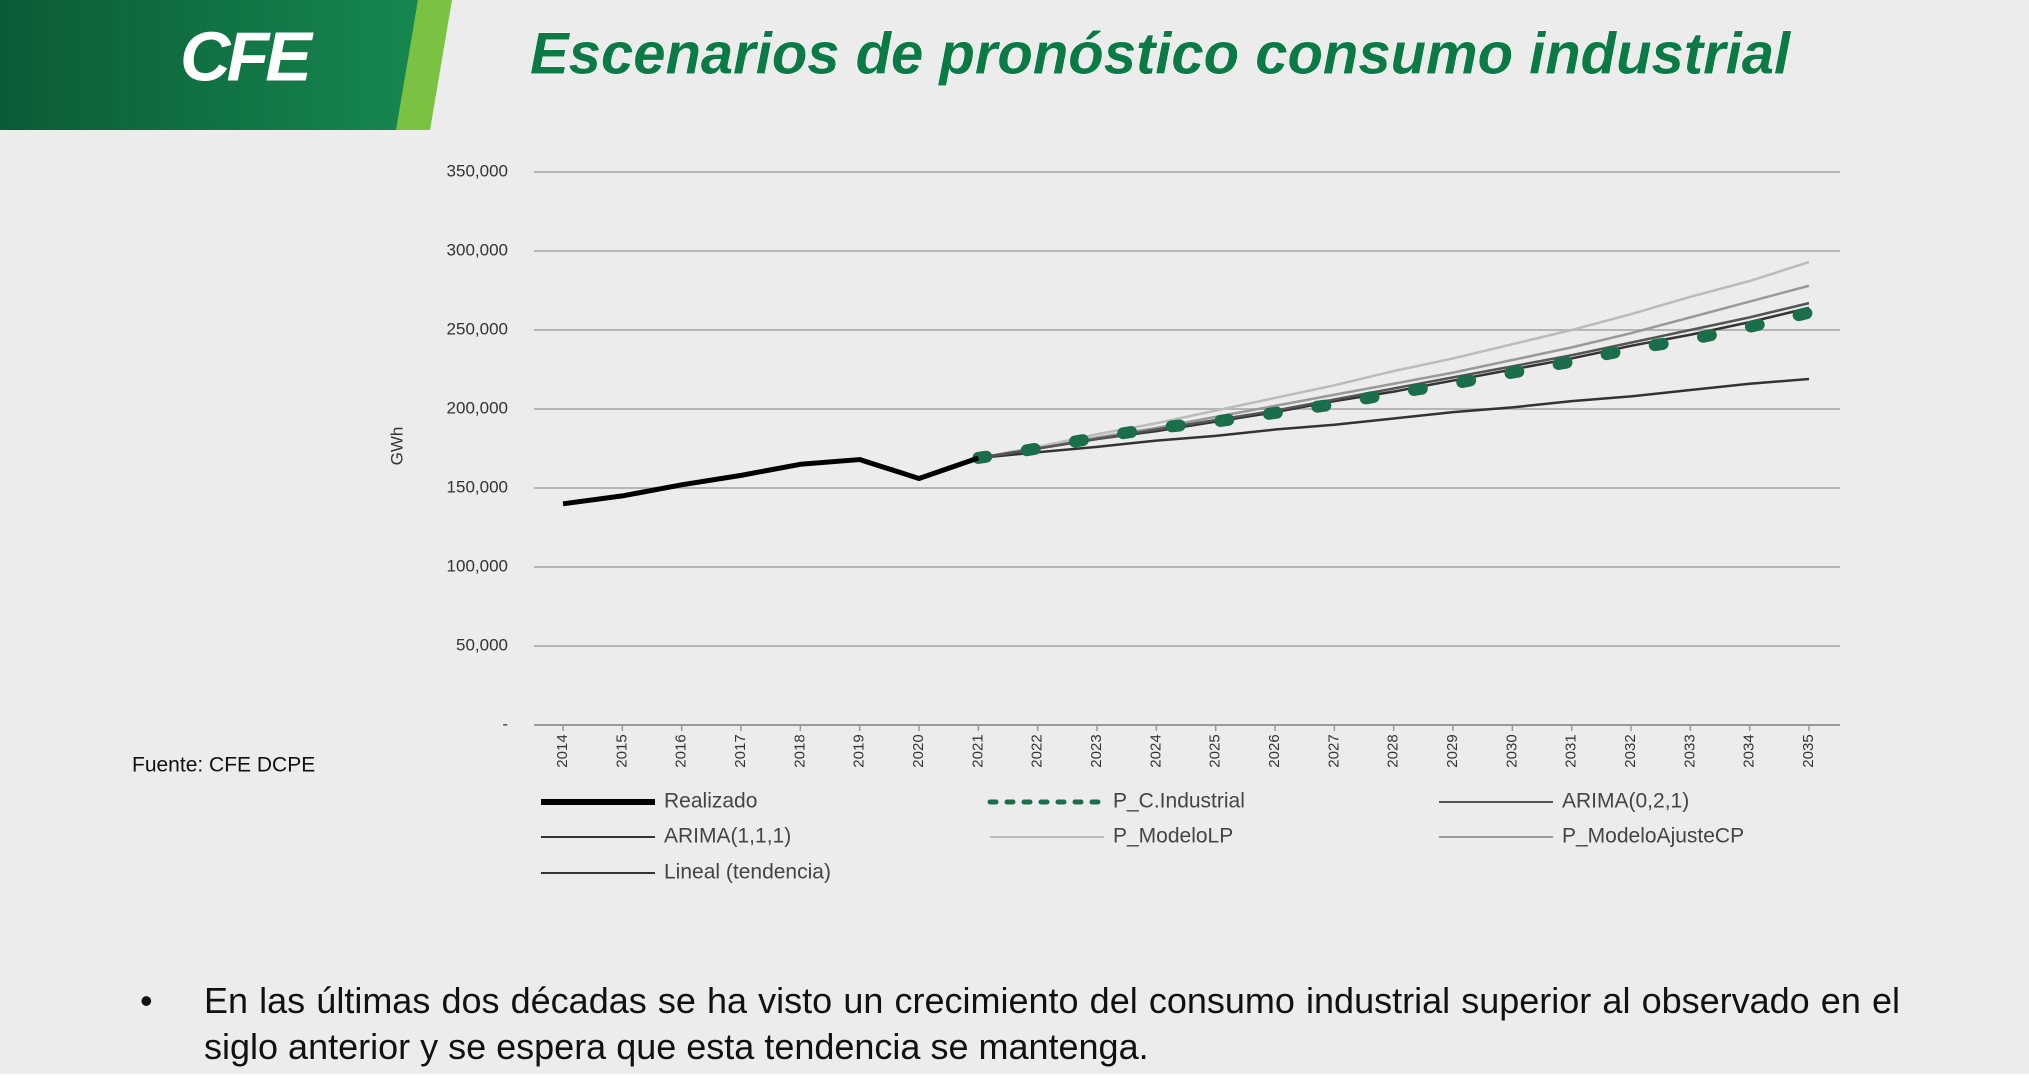 The image size is (2029, 1088). Describe the element at coordinates (1749, 750) in the screenshot. I see `x-tick-label: 2034` at that location.